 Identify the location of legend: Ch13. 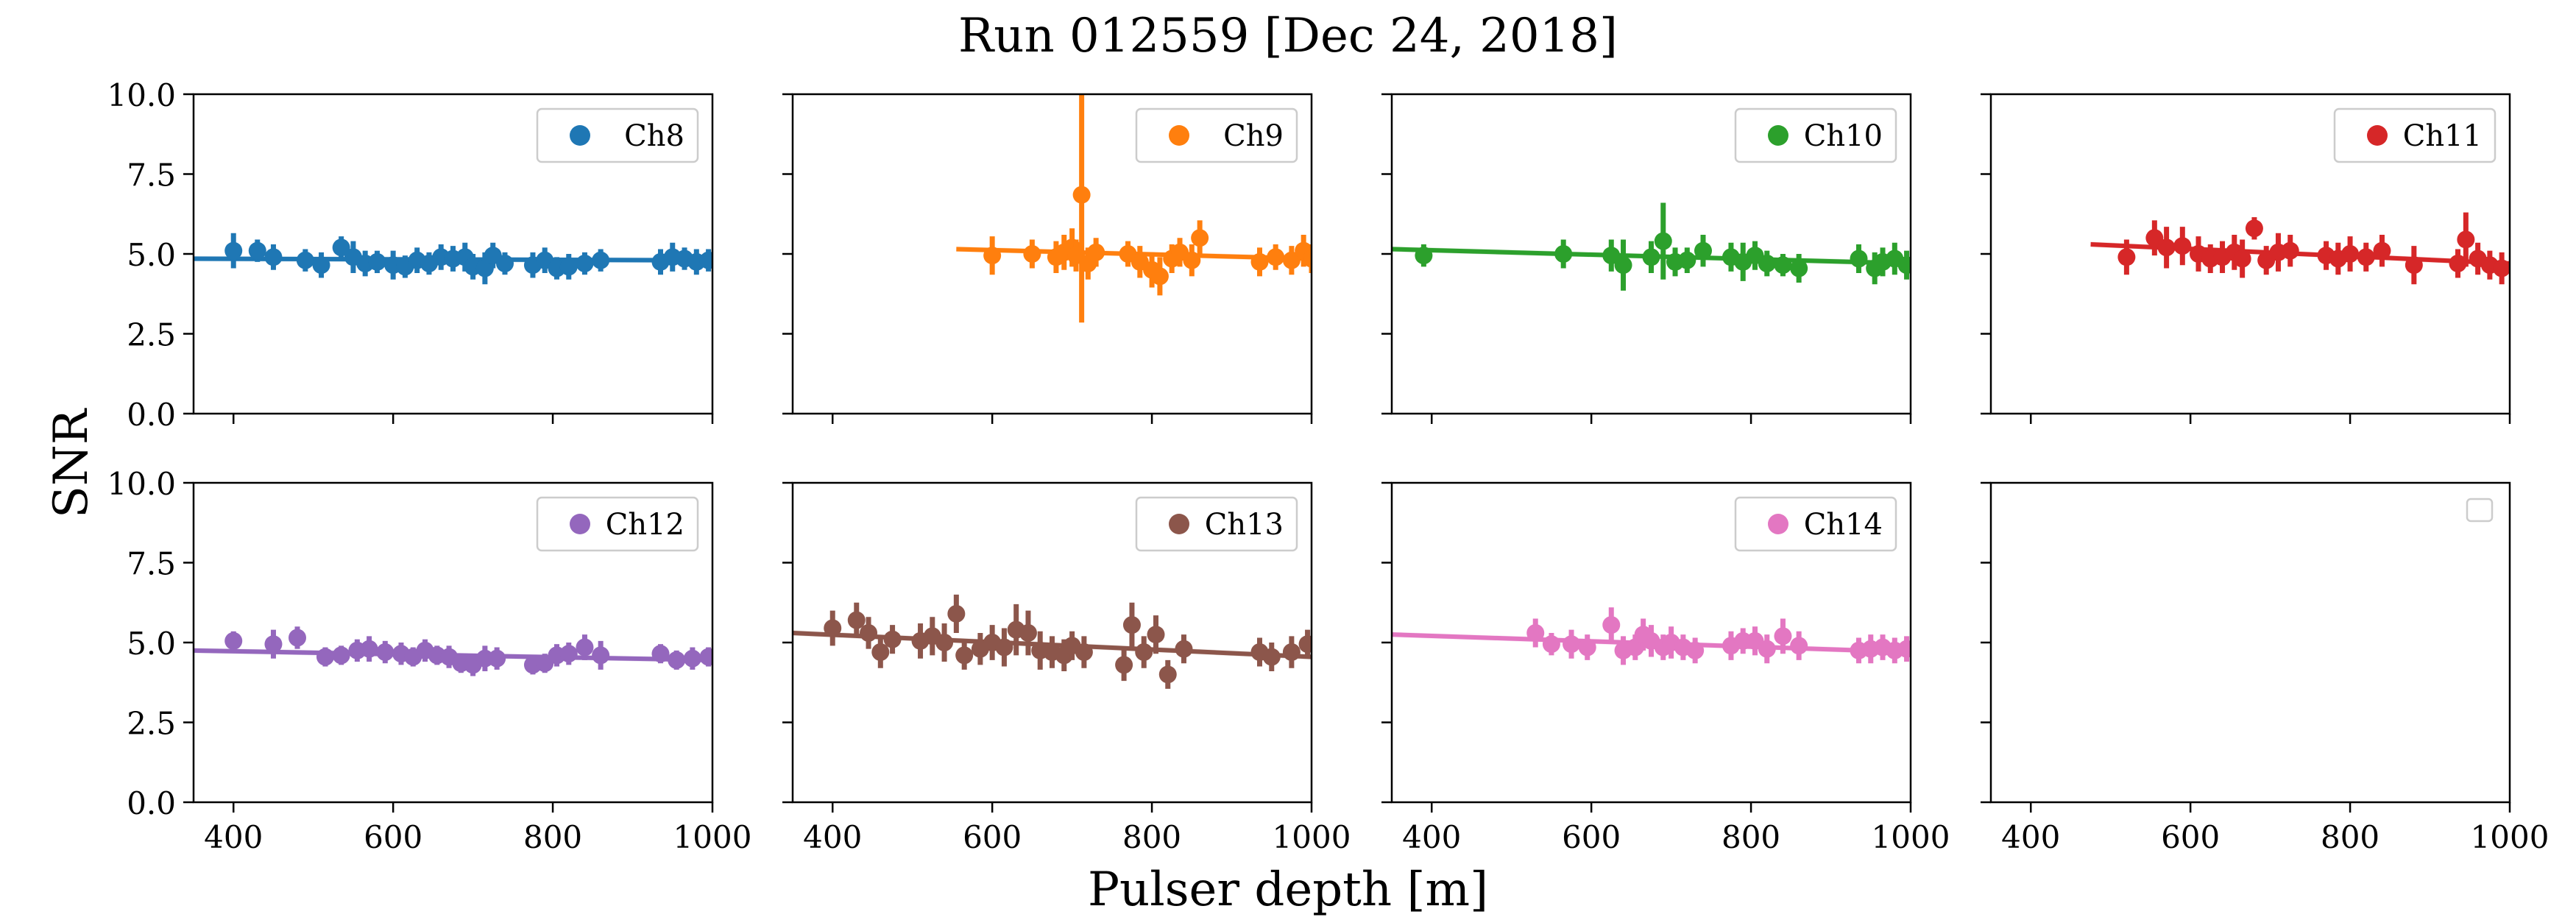
(1216, 524).